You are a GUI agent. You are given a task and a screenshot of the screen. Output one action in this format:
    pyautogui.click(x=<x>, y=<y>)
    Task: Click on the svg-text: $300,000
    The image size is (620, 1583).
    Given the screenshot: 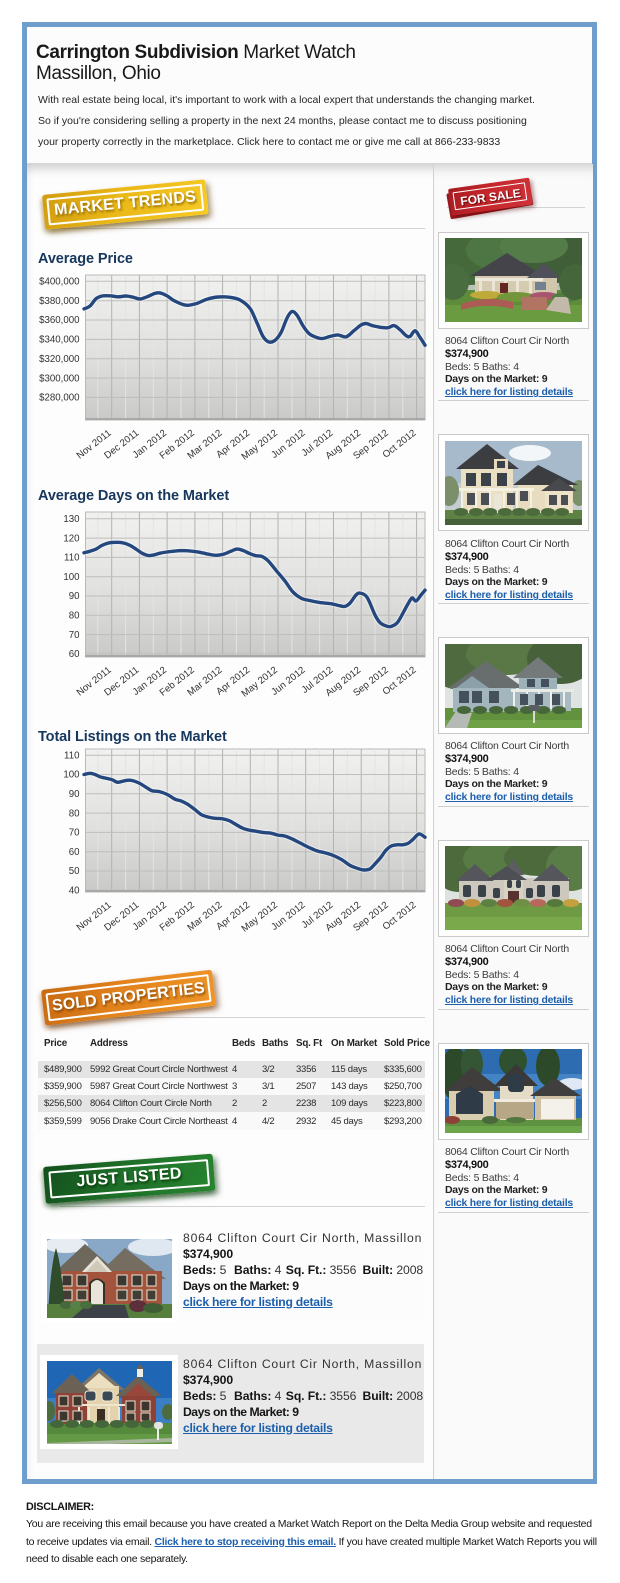 What is the action you would take?
    pyautogui.click(x=59, y=378)
    